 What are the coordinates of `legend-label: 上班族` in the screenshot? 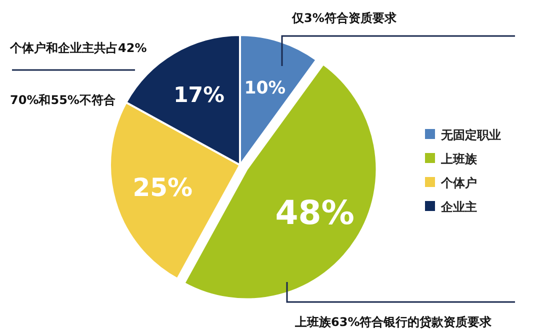 It's located at (459, 159).